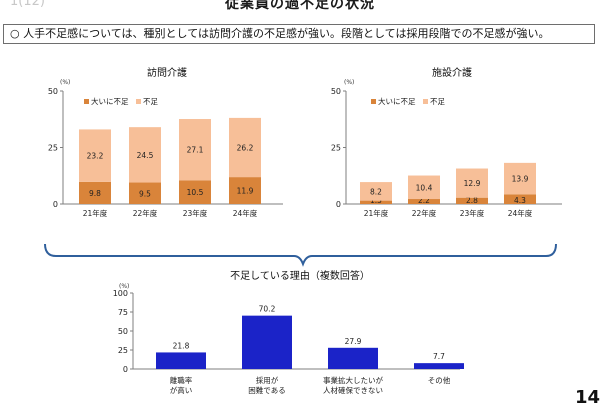 This screenshot has width=600, height=408. I want to click on data-label: 10.4, so click(424, 187).